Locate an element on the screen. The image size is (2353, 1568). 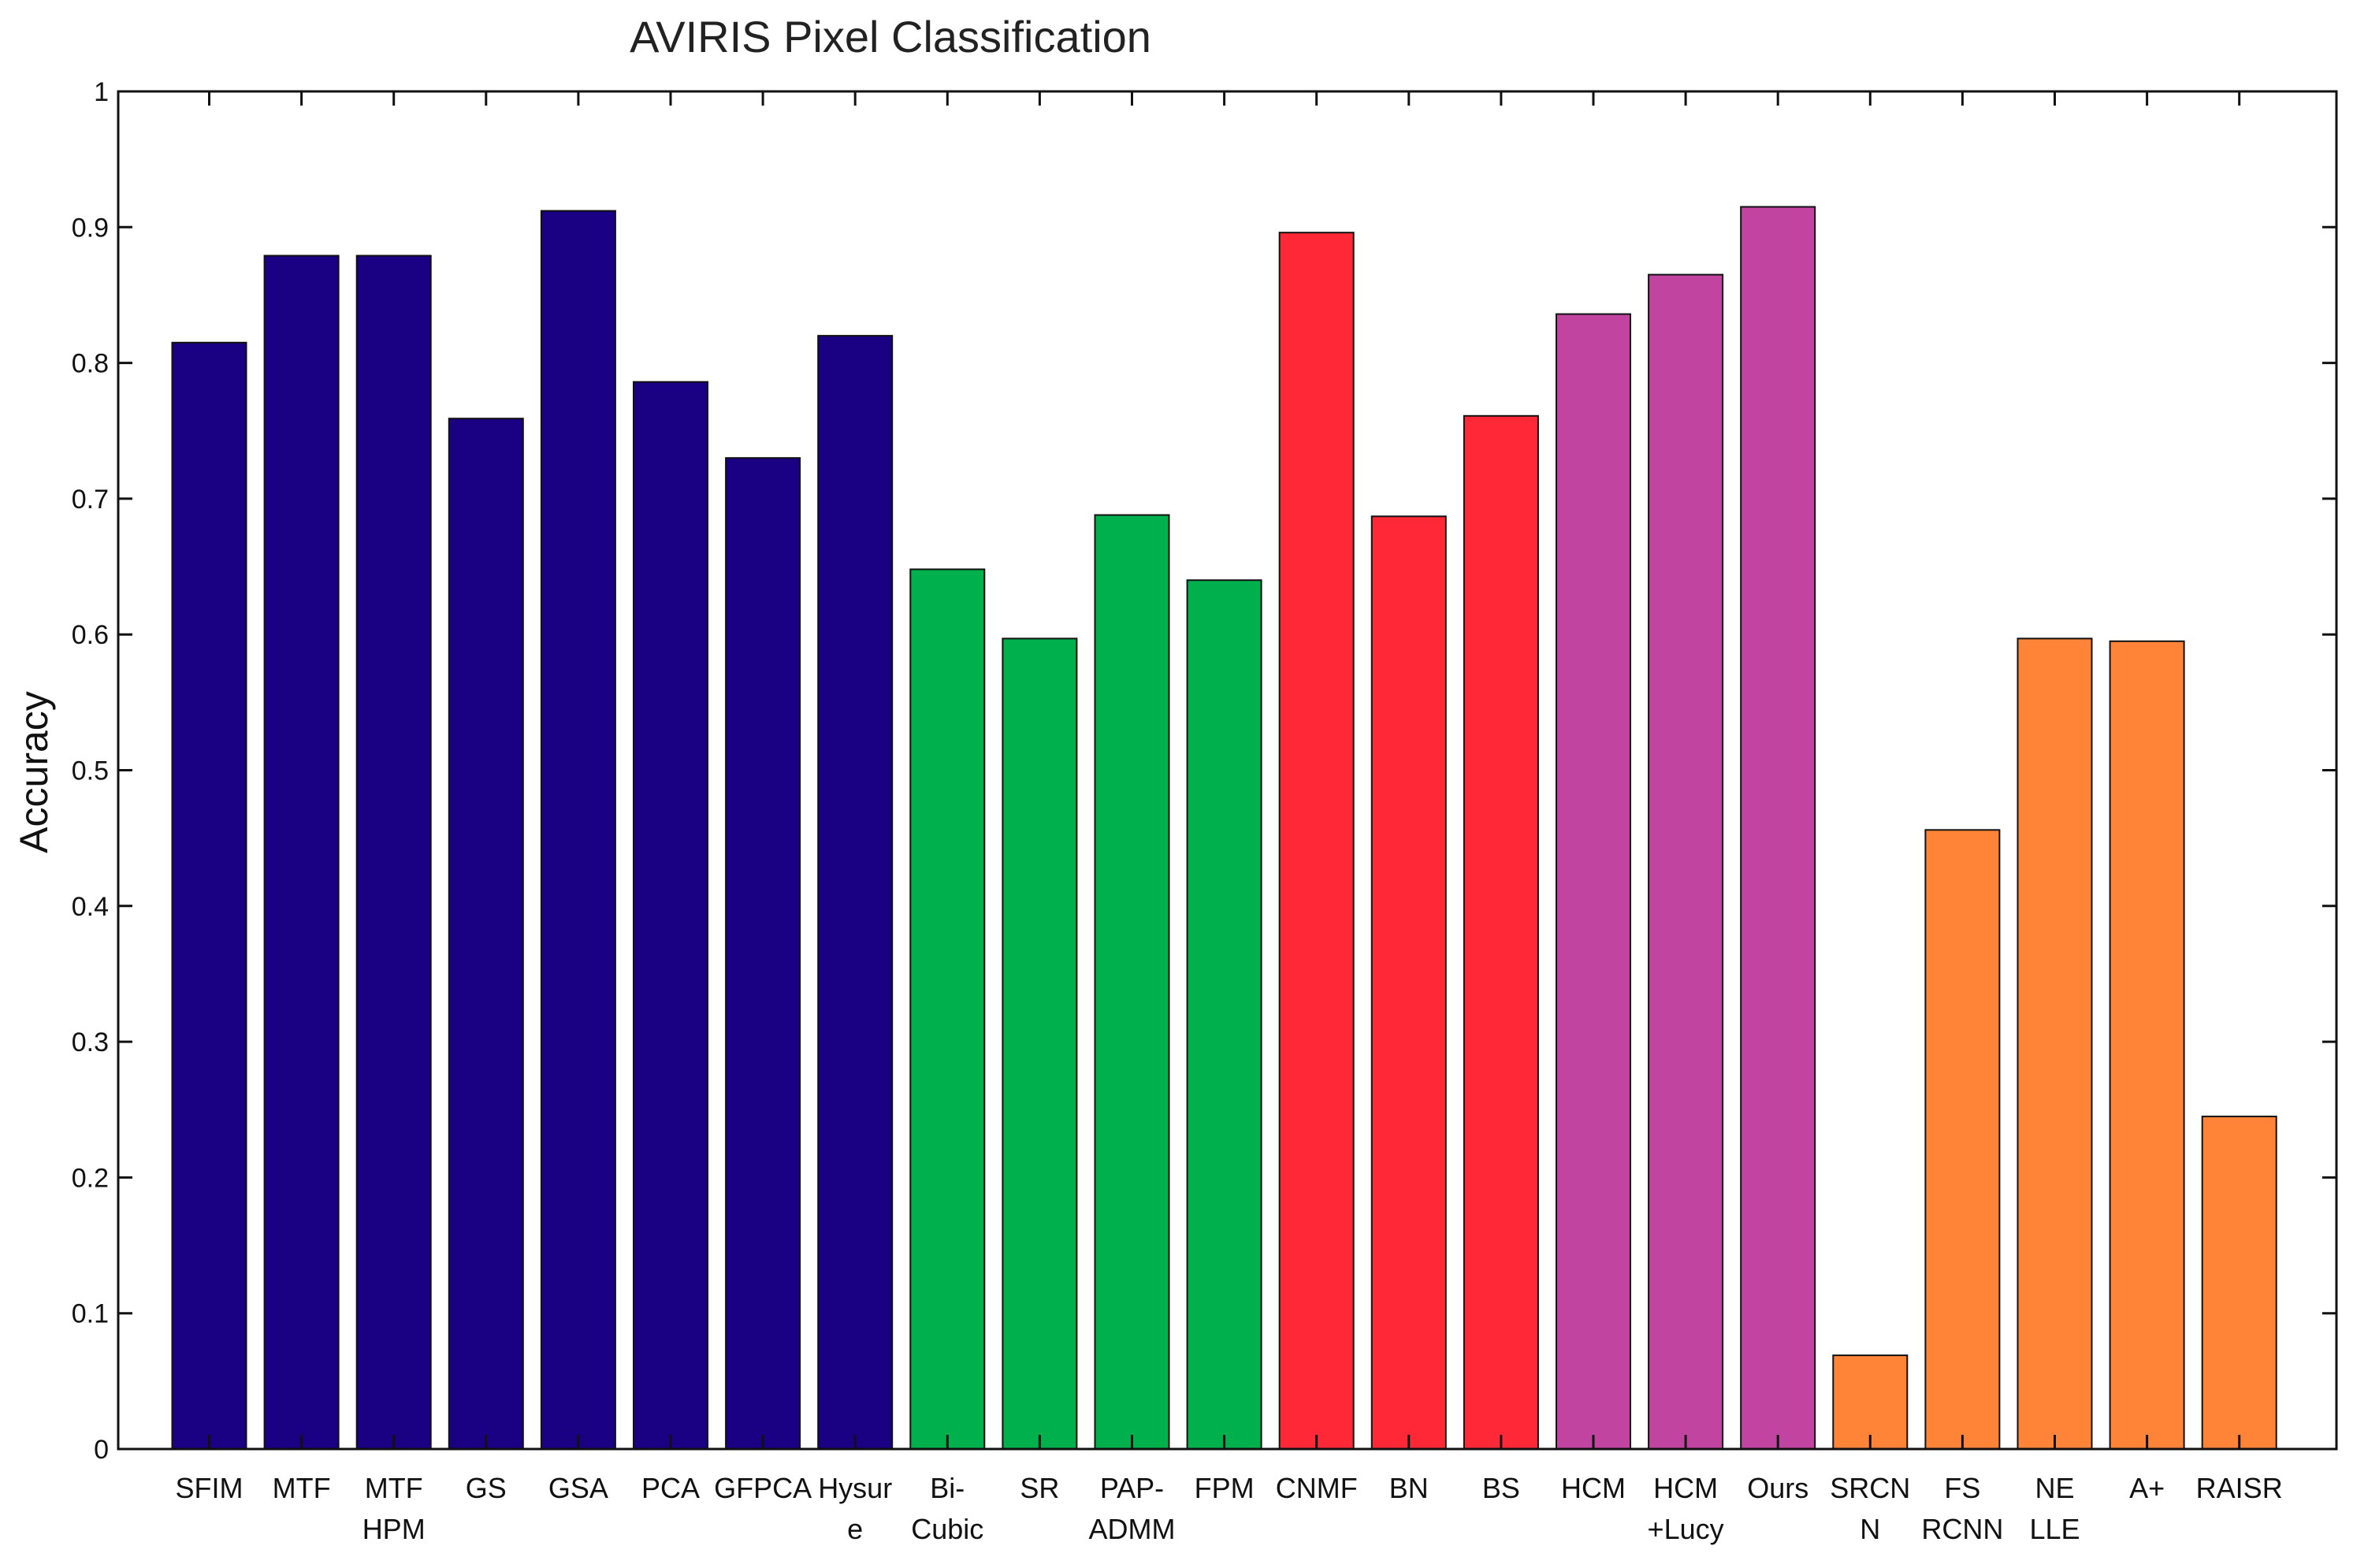
bar-sfim is located at coordinates (209, 895).